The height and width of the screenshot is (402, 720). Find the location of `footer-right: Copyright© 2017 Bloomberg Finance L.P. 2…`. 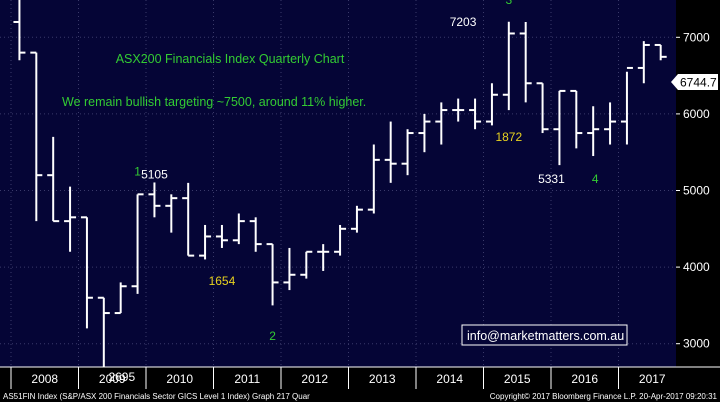

footer-right: Copyright© 2017 Bloomberg Finance L.P. 2… is located at coordinates (604, 396).